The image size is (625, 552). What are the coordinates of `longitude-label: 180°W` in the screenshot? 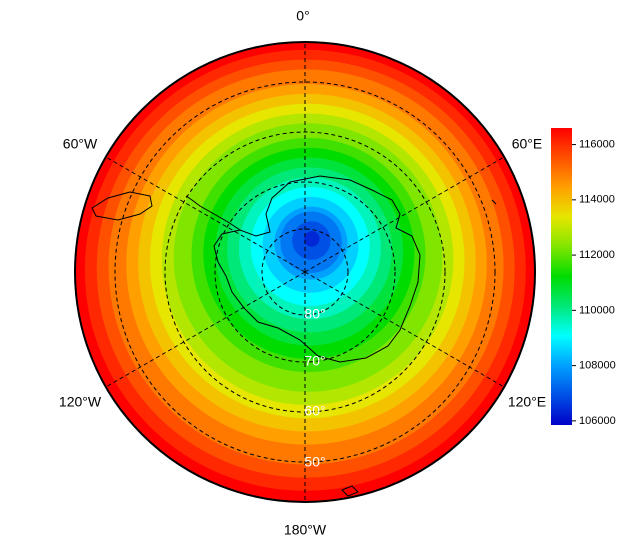 It's located at (305, 530).